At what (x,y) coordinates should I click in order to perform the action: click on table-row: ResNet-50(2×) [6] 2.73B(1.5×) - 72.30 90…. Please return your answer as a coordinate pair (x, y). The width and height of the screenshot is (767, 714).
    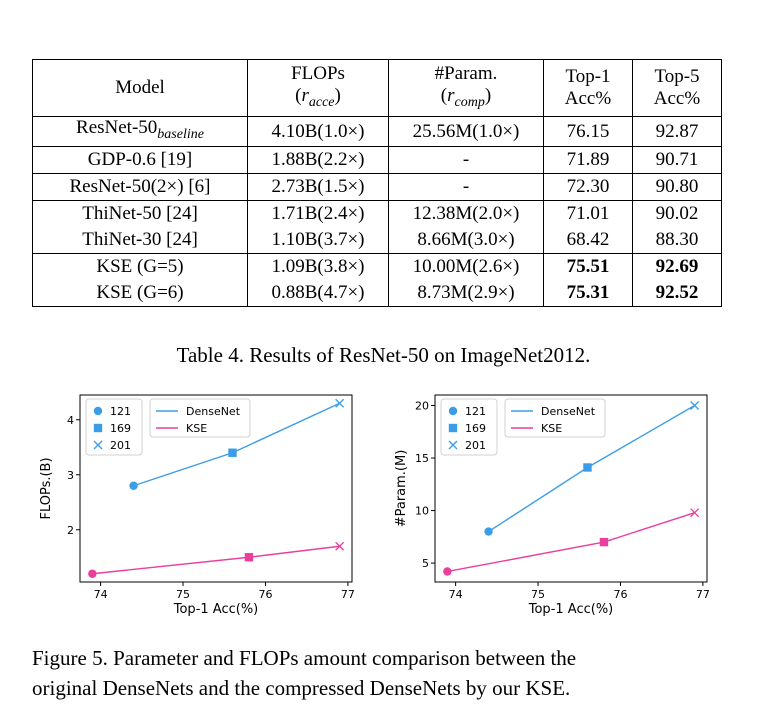
    Looking at the image, I should click on (377, 187).